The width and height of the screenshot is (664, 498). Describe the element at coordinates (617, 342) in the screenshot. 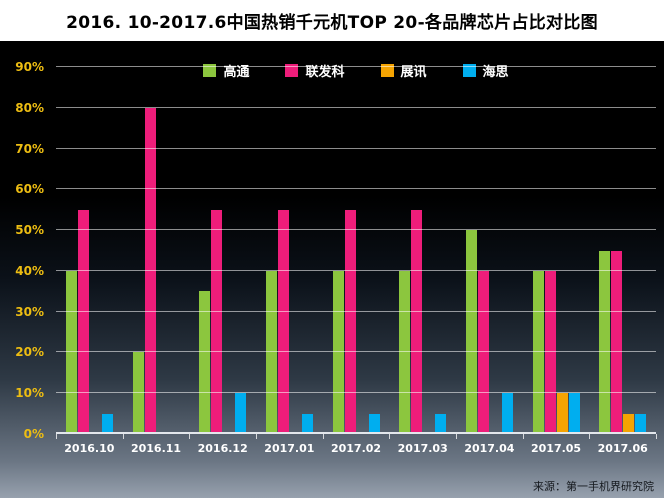

I see `bar-联发科-2017.06` at that location.